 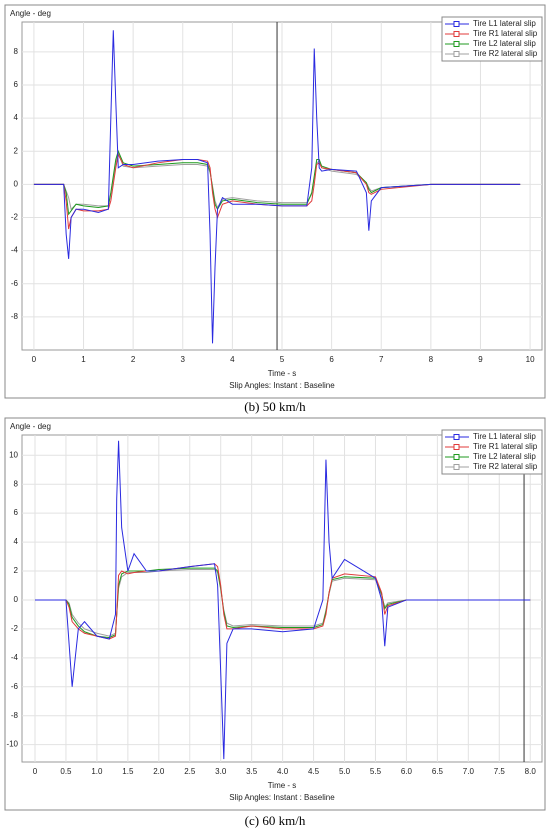 I want to click on x-tick-label: 2.5, so click(x=190, y=771).